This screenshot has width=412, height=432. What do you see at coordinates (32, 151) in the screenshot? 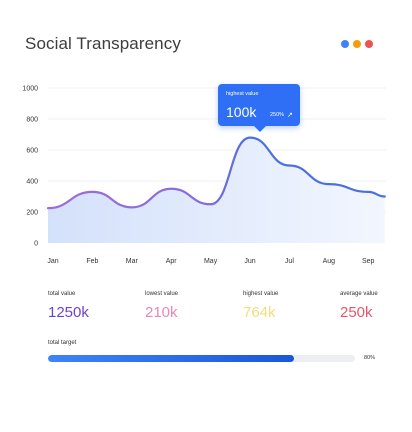
I see `y-tick-label: 600` at bounding box center [32, 151].